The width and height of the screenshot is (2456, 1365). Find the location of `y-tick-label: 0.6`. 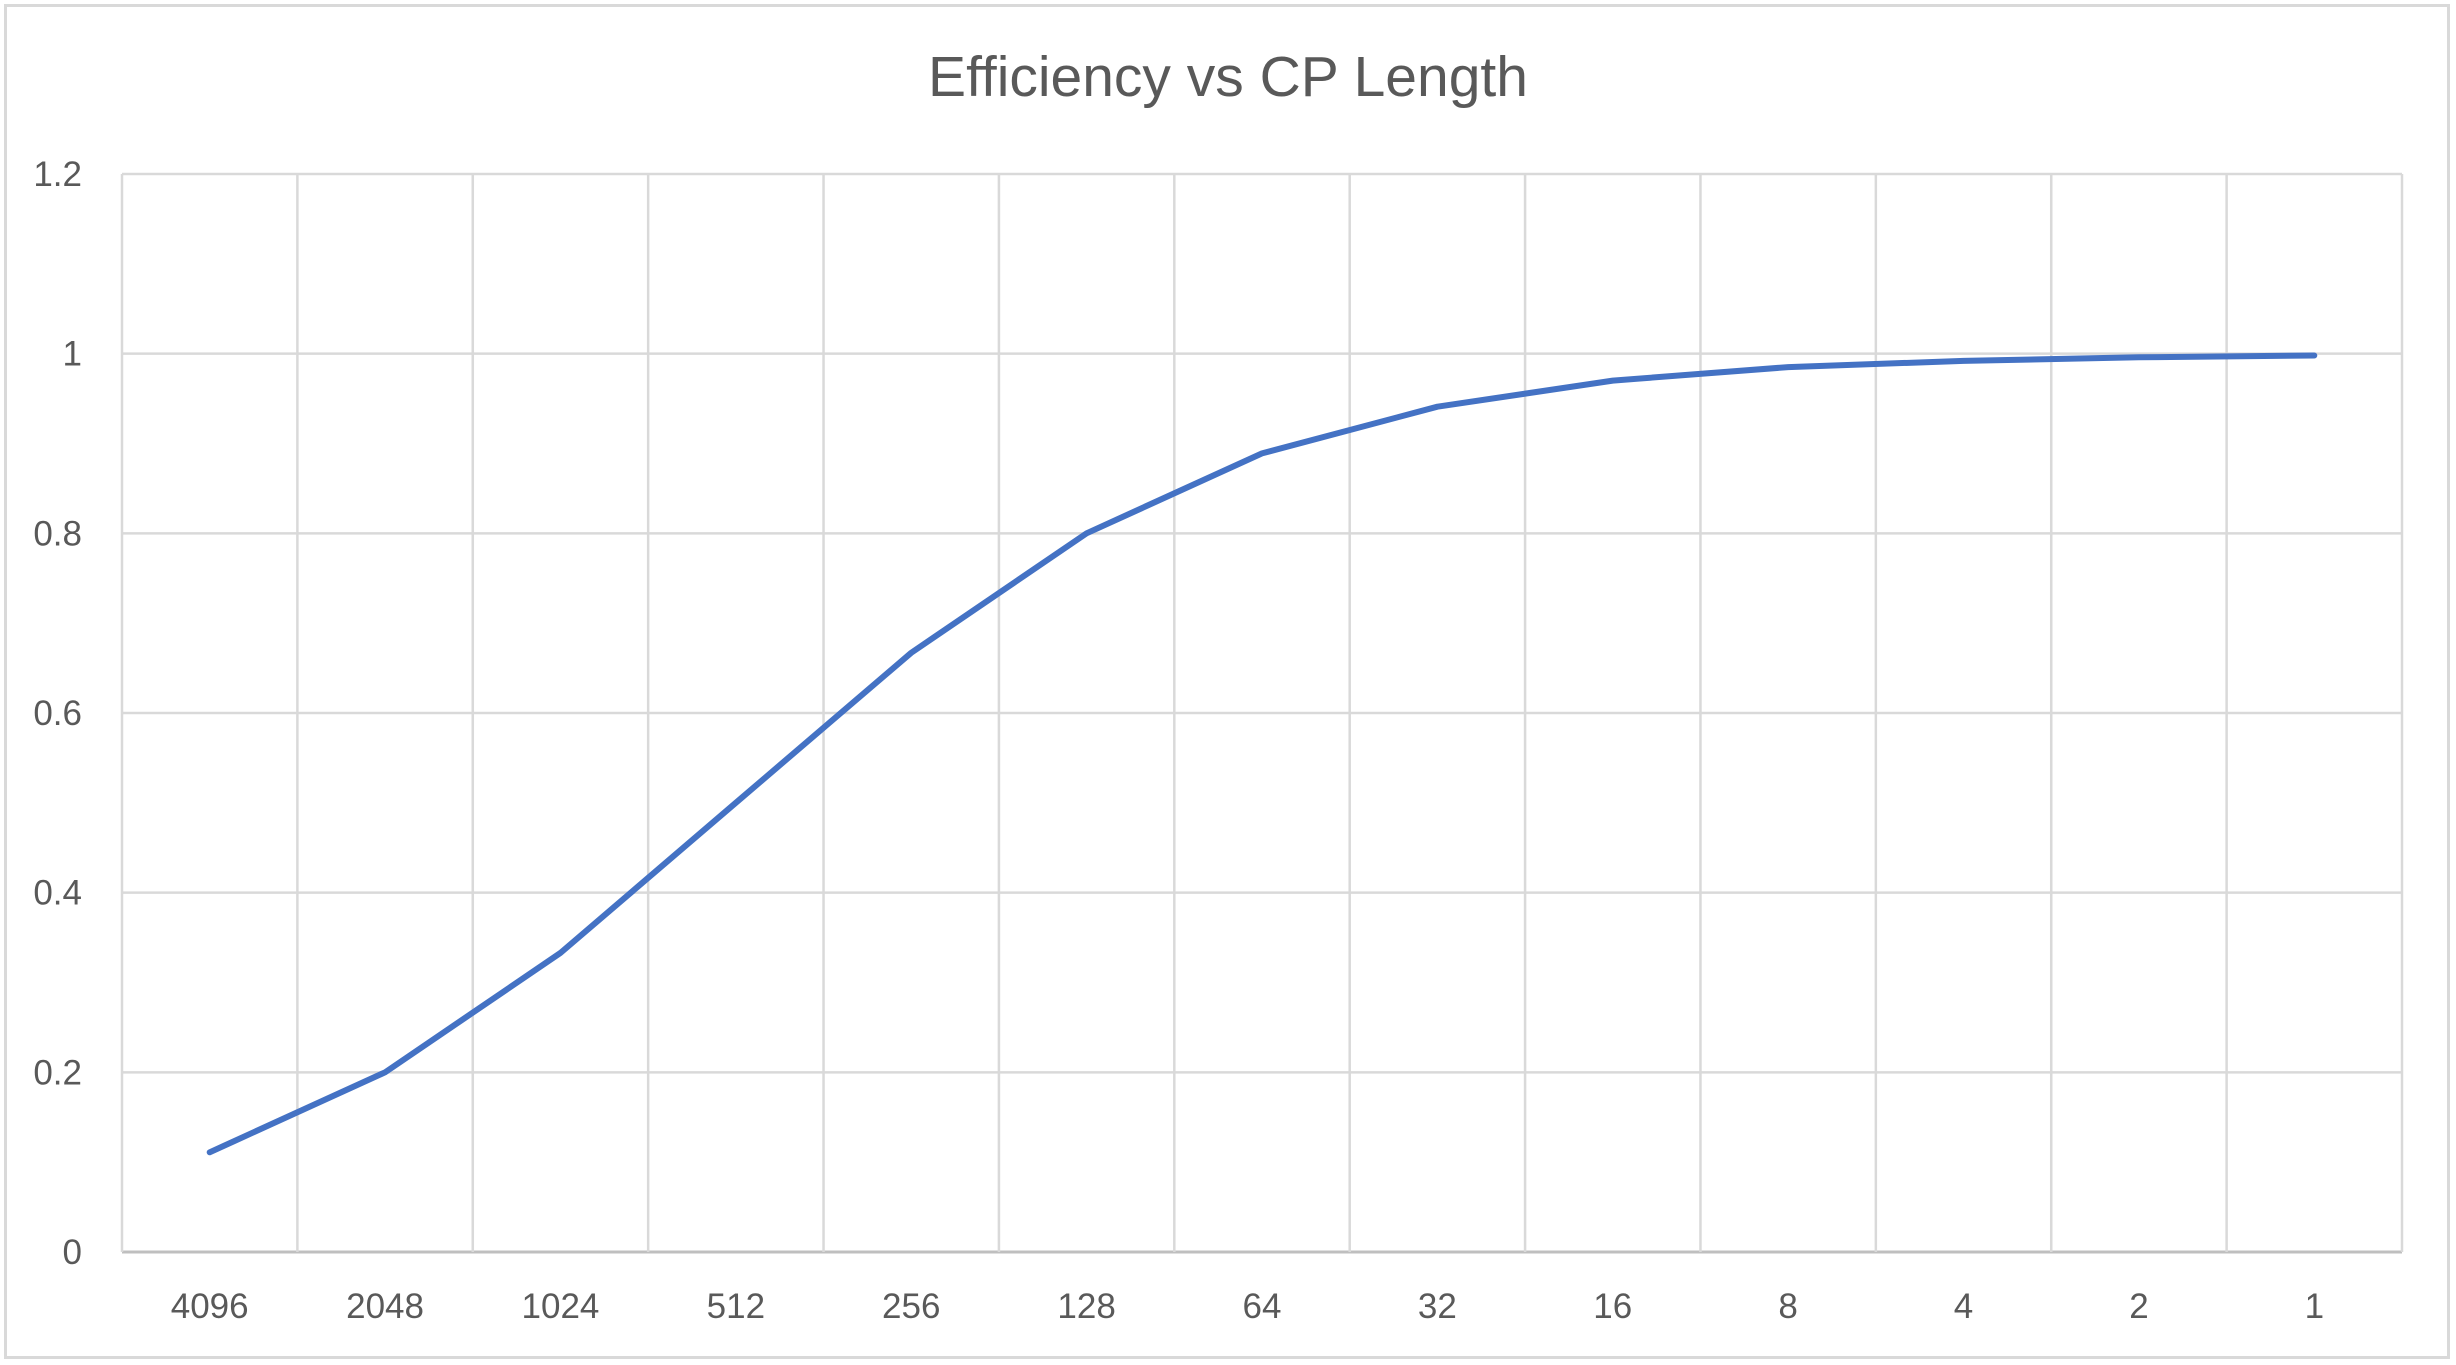

y-tick-label: 0.6 is located at coordinates (57, 713).